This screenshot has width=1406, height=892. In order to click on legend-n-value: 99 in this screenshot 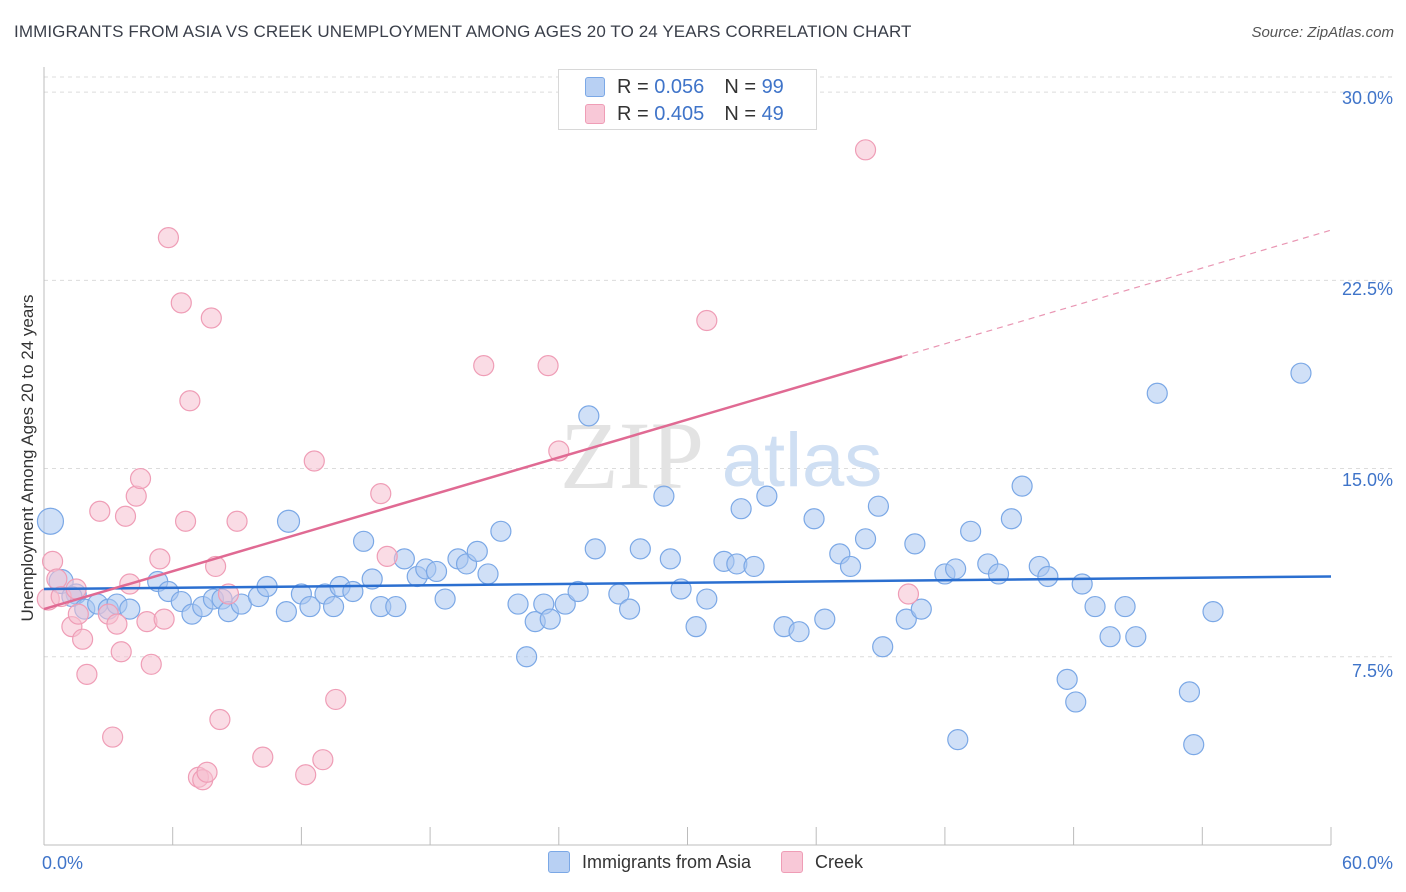, I will do `click(772, 86)`.